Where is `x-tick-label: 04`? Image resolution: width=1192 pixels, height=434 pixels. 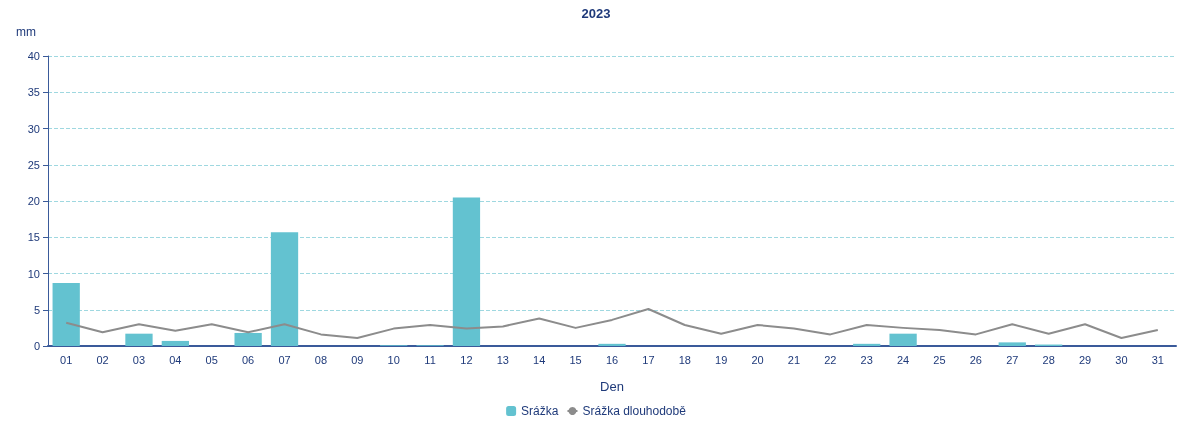
x-tick-label: 04 is located at coordinates (175, 359).